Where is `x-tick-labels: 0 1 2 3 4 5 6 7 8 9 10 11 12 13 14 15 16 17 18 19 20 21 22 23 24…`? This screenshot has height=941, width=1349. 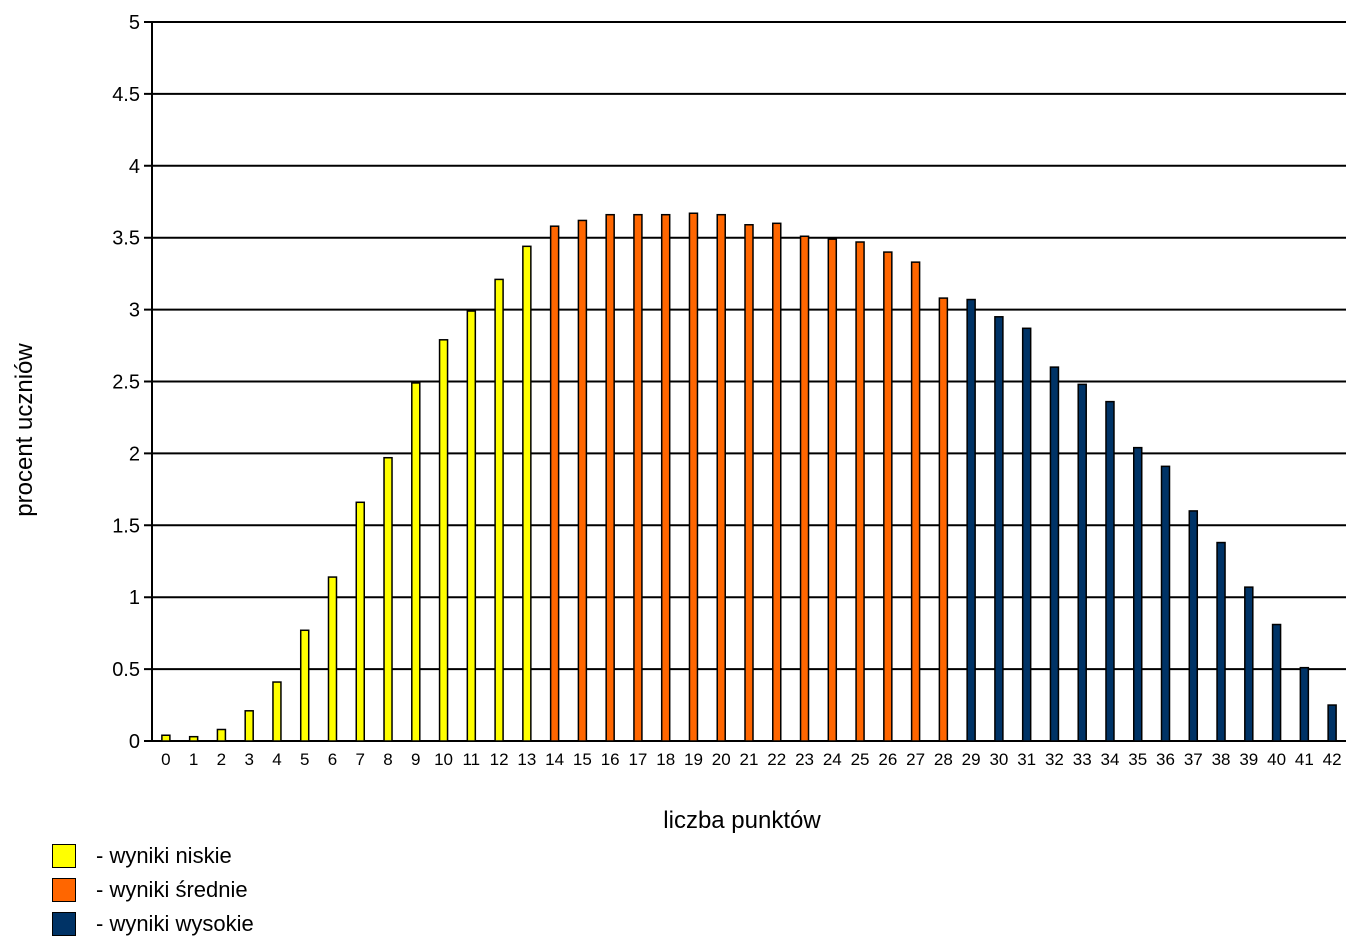
x-tick-labels: 0 1 2 3 4 5 6 7 8 9 10 11 12 13 14 15 16 17 18 19 20 21 22 23 24… is located at coordinates (751, 759).